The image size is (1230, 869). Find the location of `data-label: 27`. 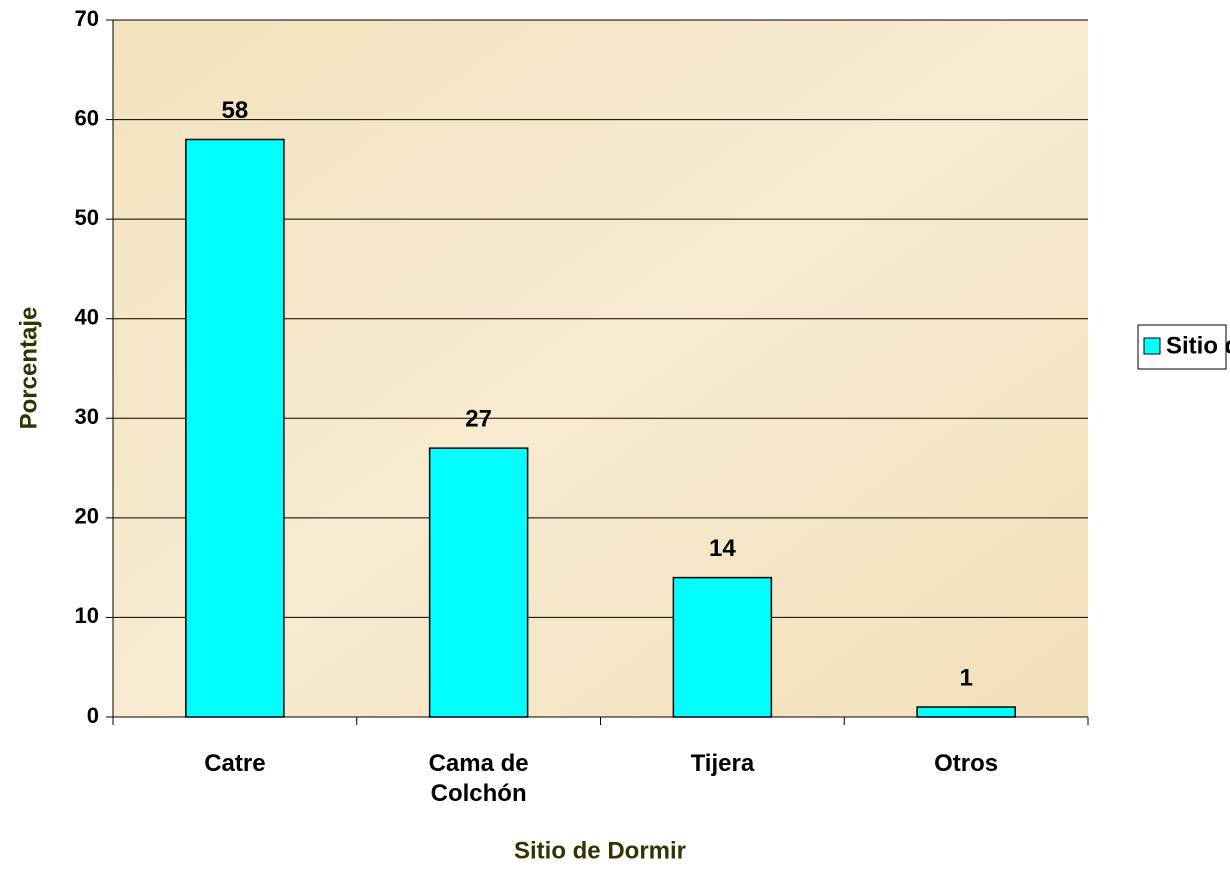

data-label: 27 is located at coordinates (478, 419).